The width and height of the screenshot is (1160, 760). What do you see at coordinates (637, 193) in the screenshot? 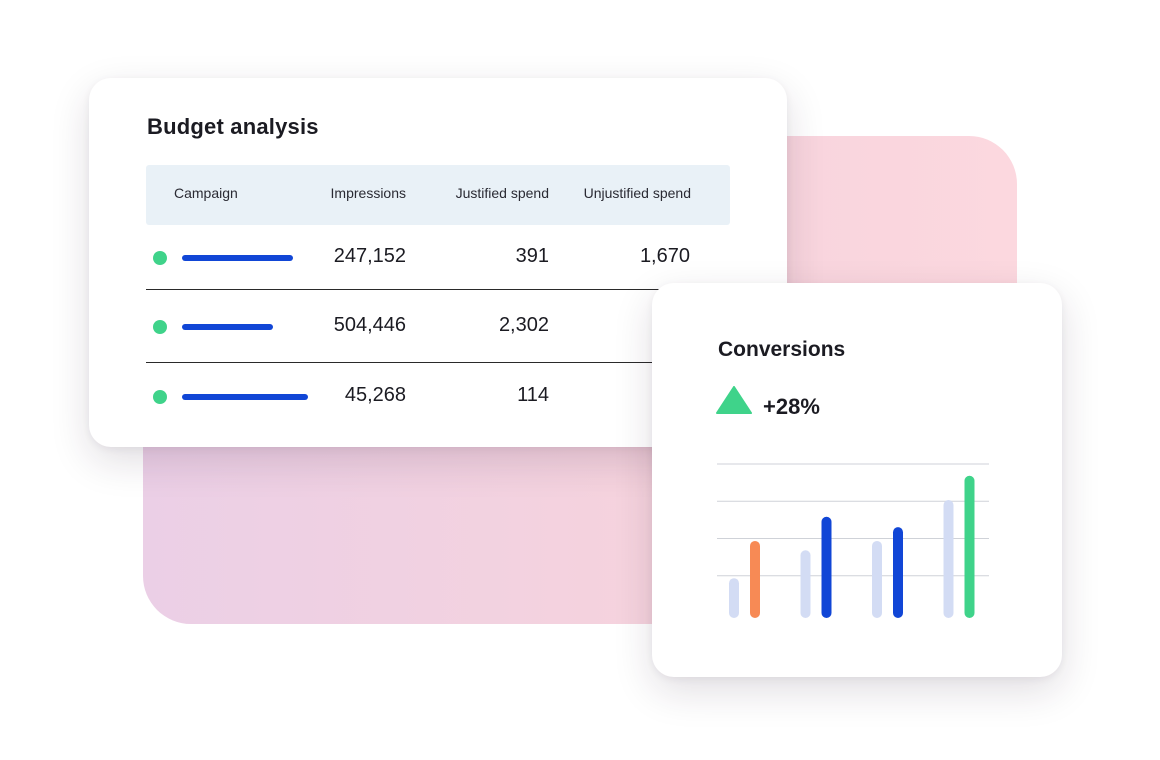
I see `column-header-unjustified-spend: Unjustified spend` at bounding box center [637, 193].